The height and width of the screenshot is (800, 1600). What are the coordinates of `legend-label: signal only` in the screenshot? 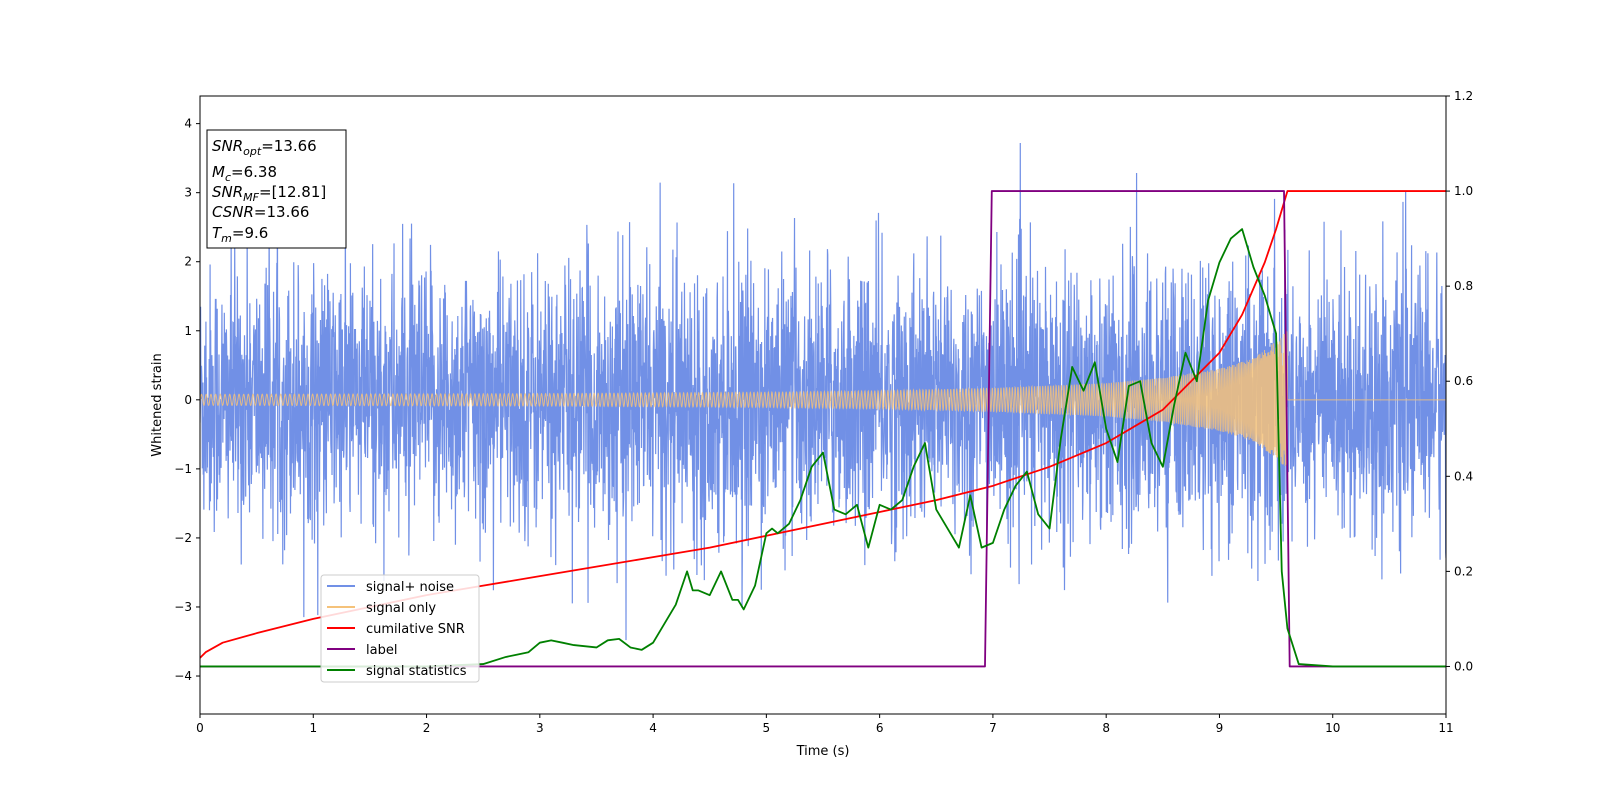 It's located at (401, 608).